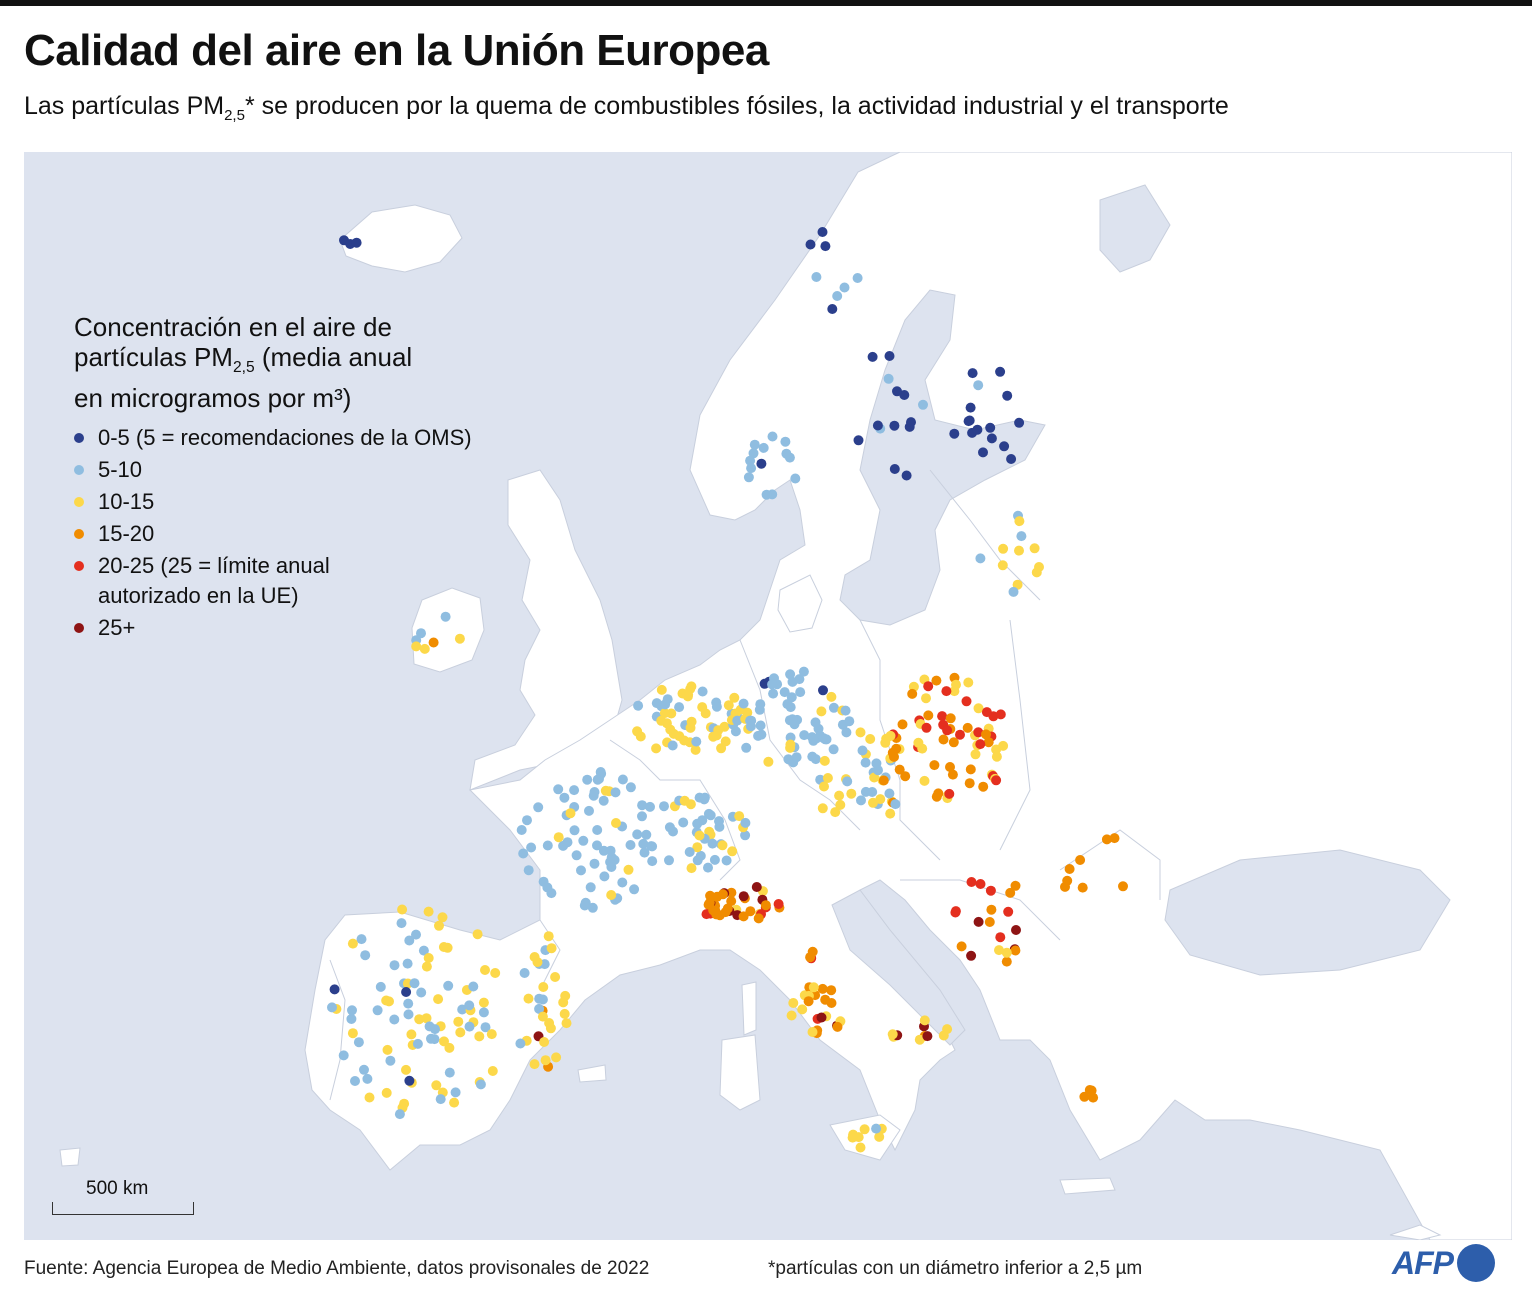 The width and height of the screenshot is (1532, 1292). What do you see at coordinates (304, 534) in the screenshot?
I see `legend-item: 15-20` at bounding box center [304, 534].